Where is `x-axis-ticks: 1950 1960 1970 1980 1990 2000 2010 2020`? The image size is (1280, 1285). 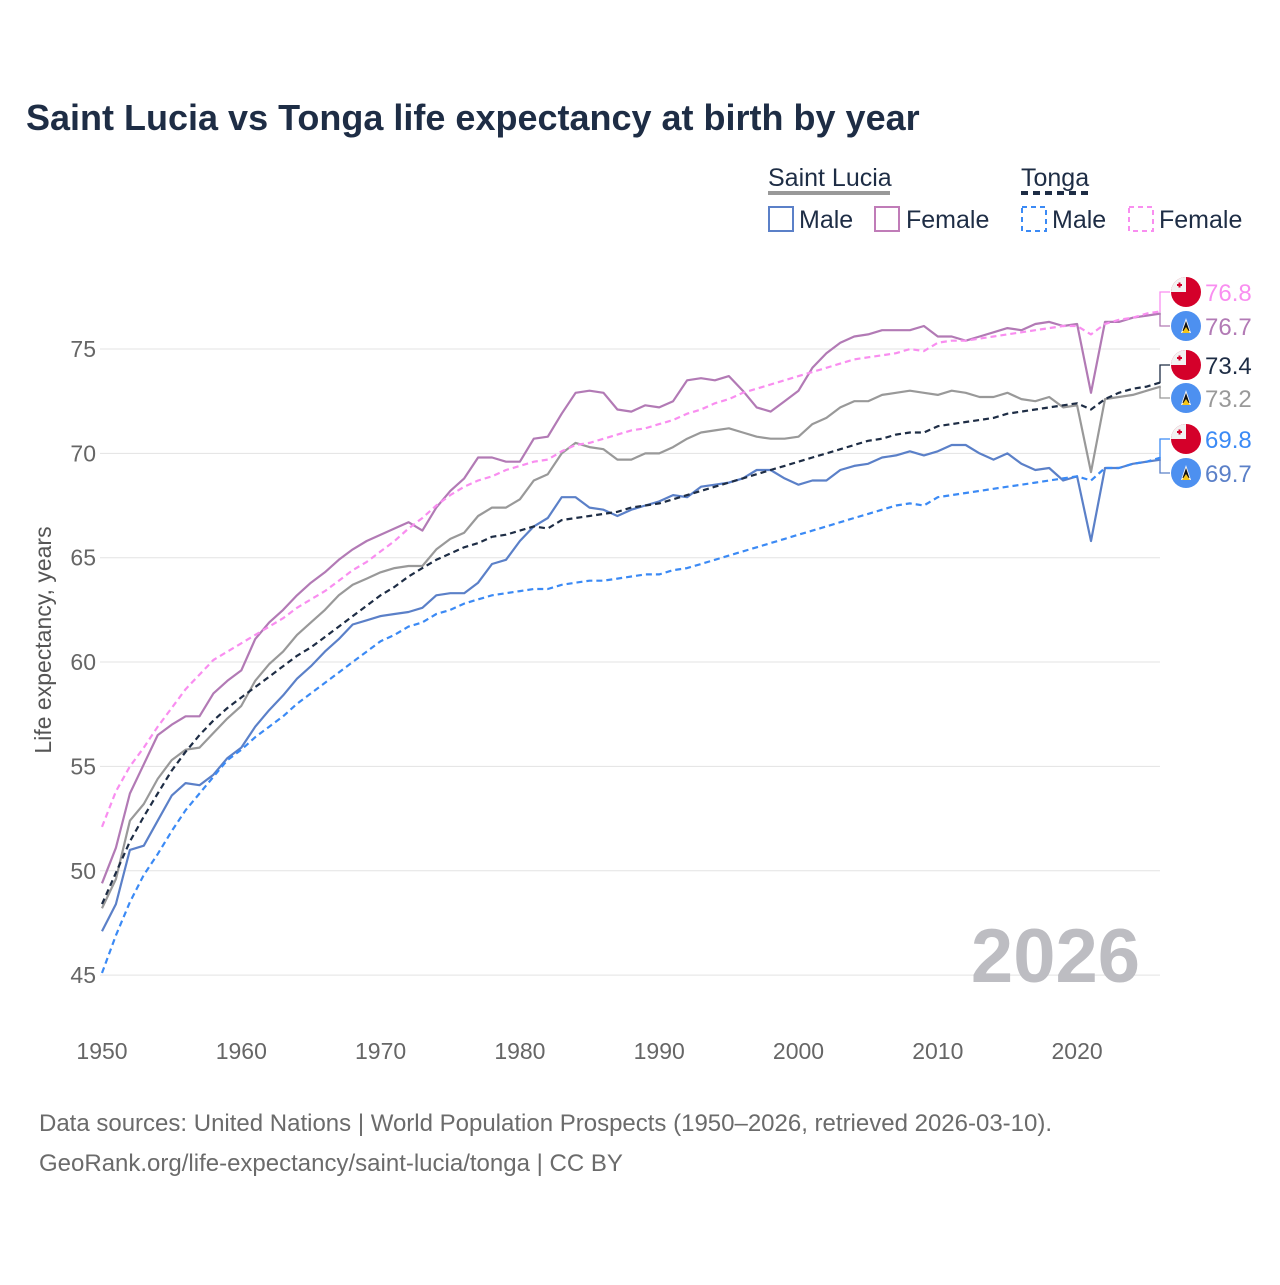 x-axis-ticks: 1950 1960 1970 1980 1990 2000 2010 2020 is located at coordinates (589, 1051).